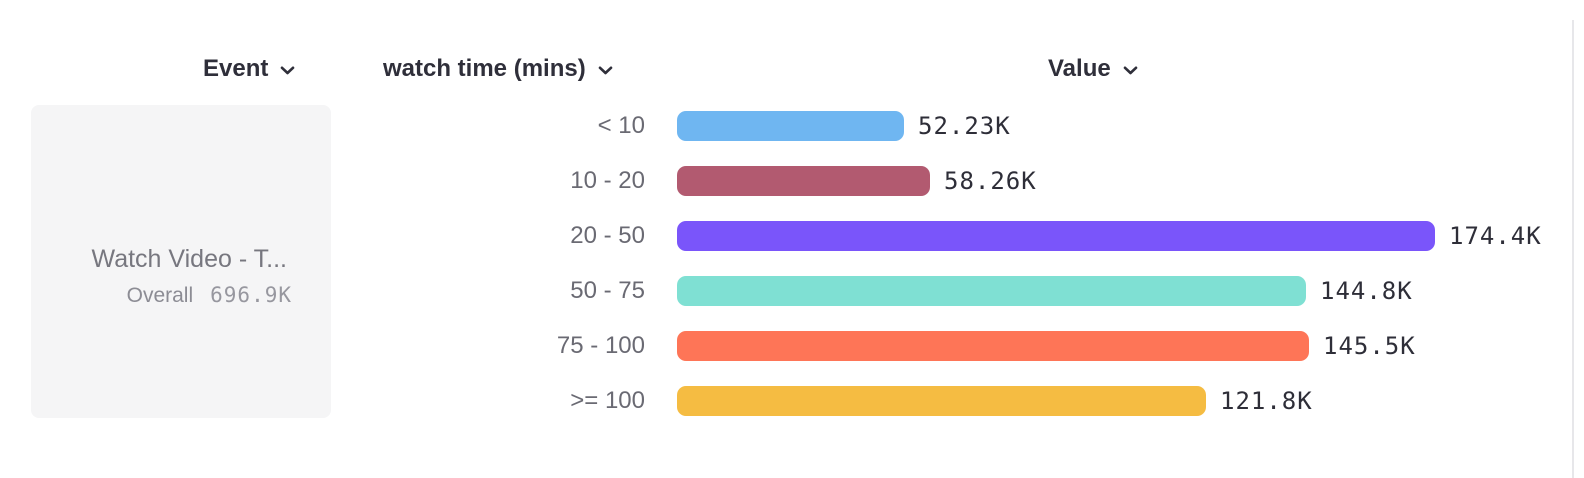 Image resolution: width=1584 pixels, height=478 pixels. What do you see at coordinates (607, 400) in the screenshot?
I see `bucket-label: >= 100` at bounding box center [607, 400].